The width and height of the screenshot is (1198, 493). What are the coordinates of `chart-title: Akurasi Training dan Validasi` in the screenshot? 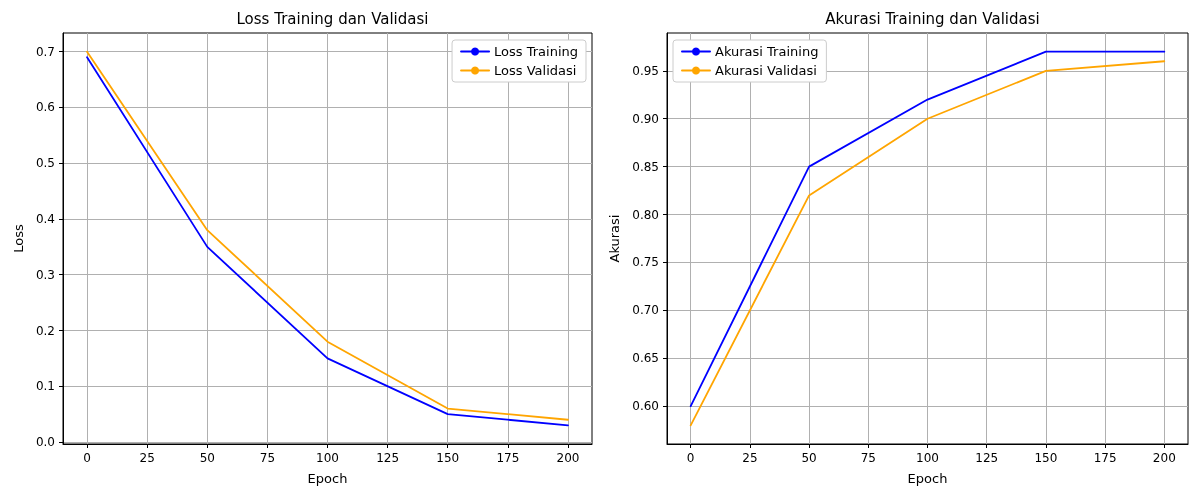 It's located at (932, 18).